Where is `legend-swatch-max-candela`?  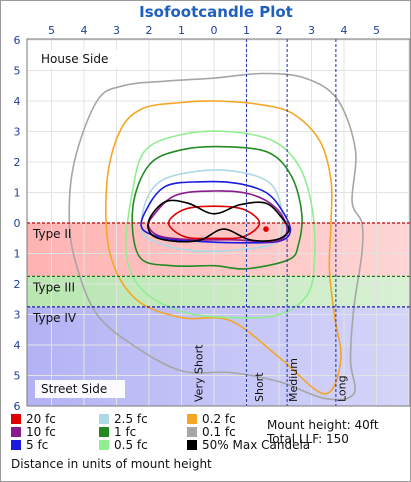 legend-swatch-max-candela is located at coordinates (192, 444).